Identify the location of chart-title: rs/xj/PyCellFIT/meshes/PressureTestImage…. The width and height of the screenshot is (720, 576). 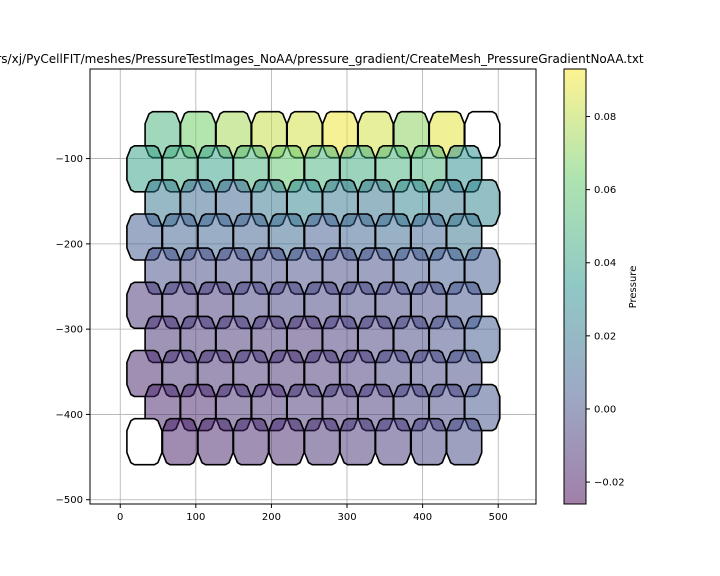
(322, 59).